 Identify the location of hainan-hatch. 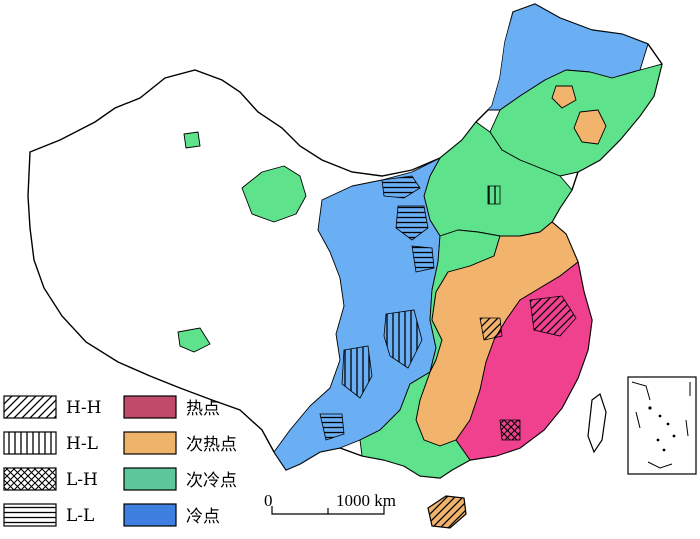
(447, 512).